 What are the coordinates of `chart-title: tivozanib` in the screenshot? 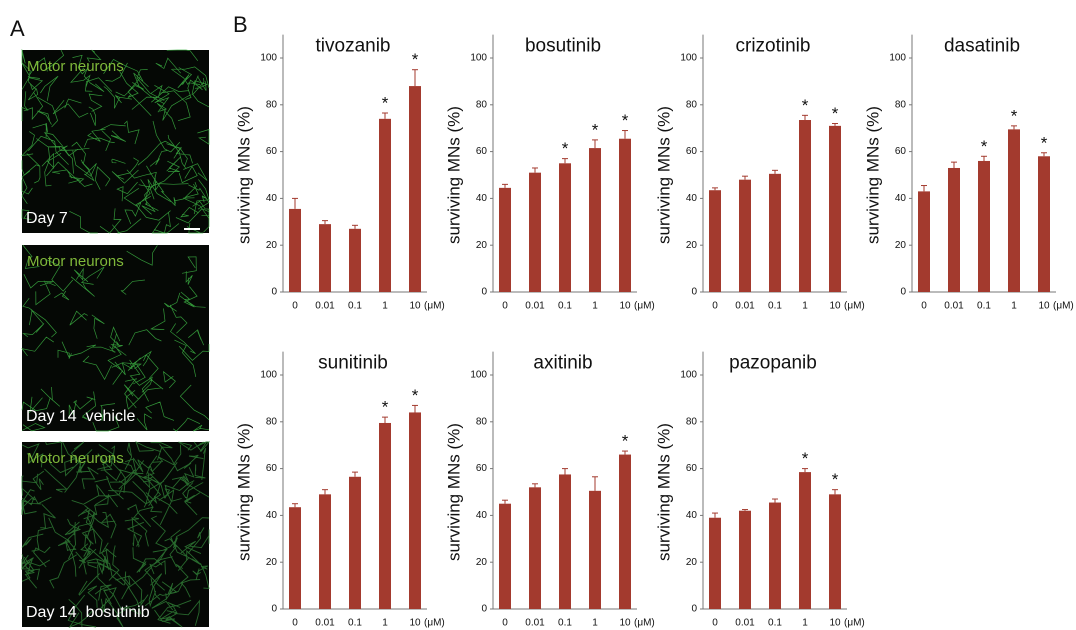 It's located at (353, 46).